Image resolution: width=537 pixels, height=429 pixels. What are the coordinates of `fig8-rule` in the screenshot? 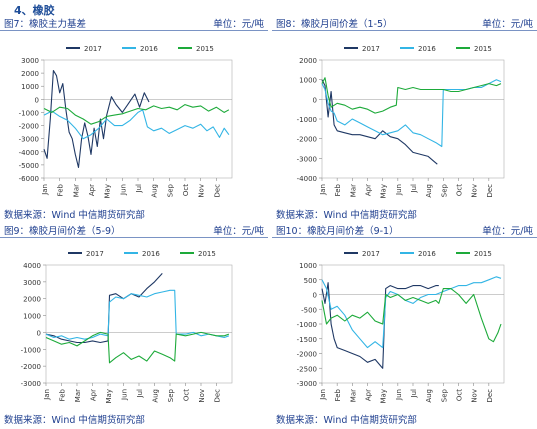 It's located at (404, 30).